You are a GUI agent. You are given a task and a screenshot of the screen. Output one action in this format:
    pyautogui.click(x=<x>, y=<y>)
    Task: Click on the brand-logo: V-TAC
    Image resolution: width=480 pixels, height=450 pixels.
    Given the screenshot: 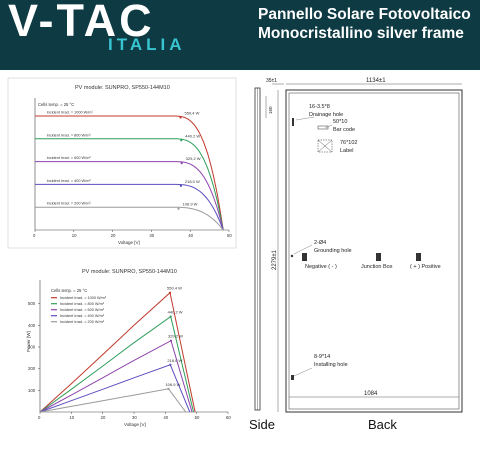 What is the action you would take?
    pyautogui.click(x=81, y=23)
    